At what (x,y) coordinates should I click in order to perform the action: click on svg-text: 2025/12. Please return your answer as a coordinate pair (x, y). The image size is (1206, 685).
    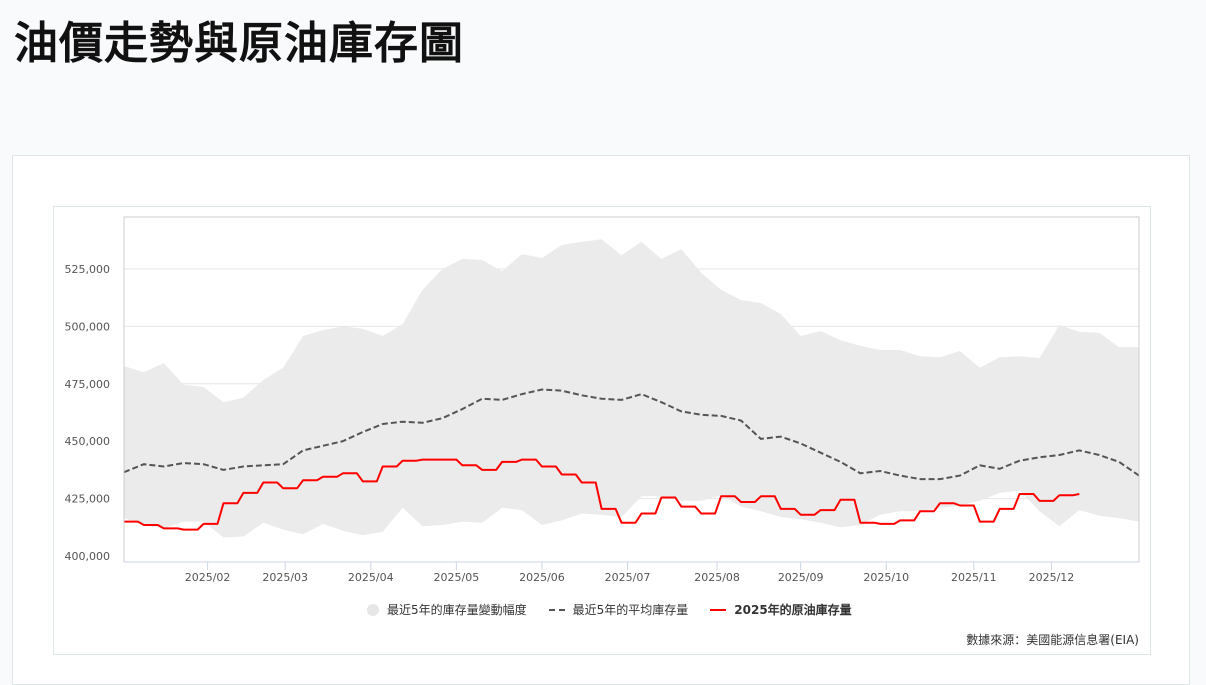
    Looking at the image, I should click on (1052, 577).